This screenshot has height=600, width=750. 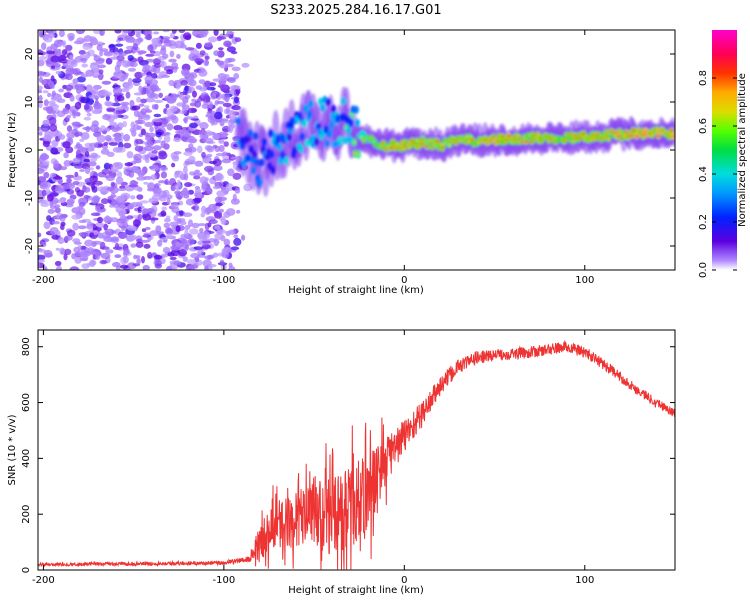 What do you see at coordinates (26, 570) in the screenshot?
I see `y-tick-label: 0` at bounding box center [26, 570].